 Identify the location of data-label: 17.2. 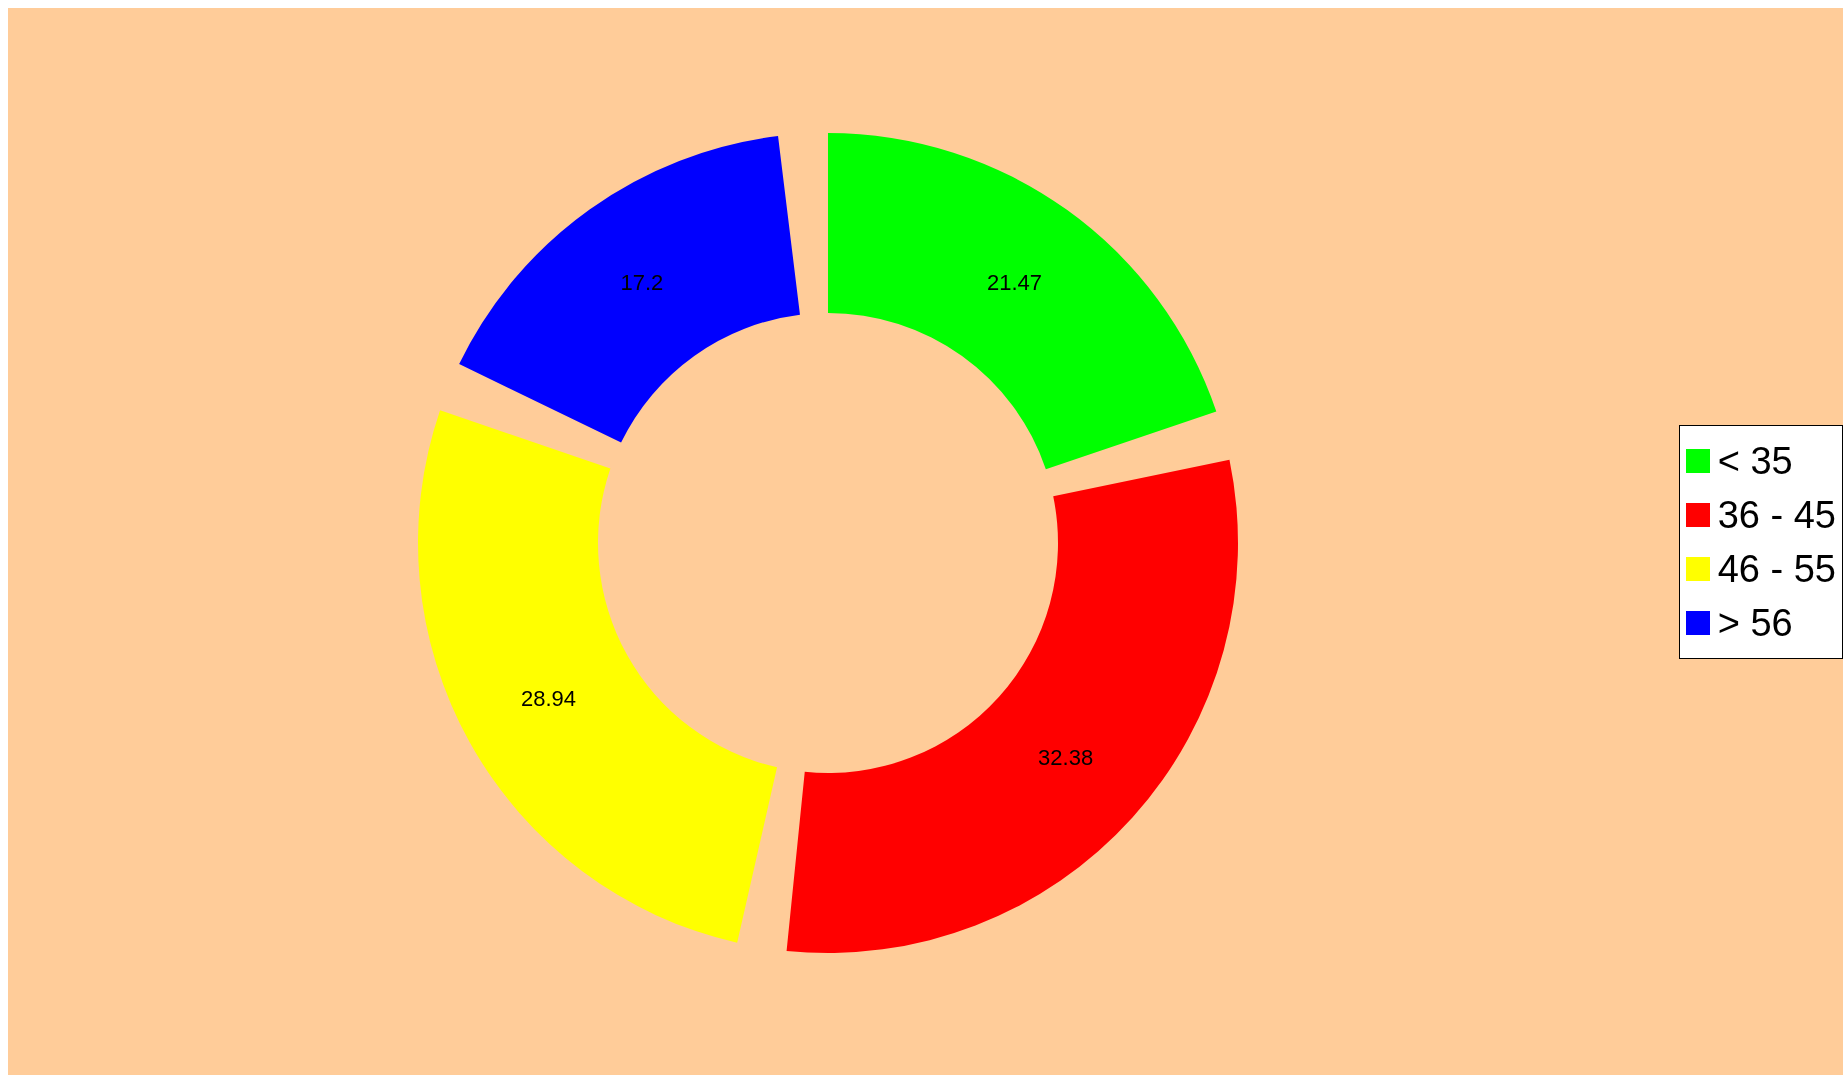
(642, 283).